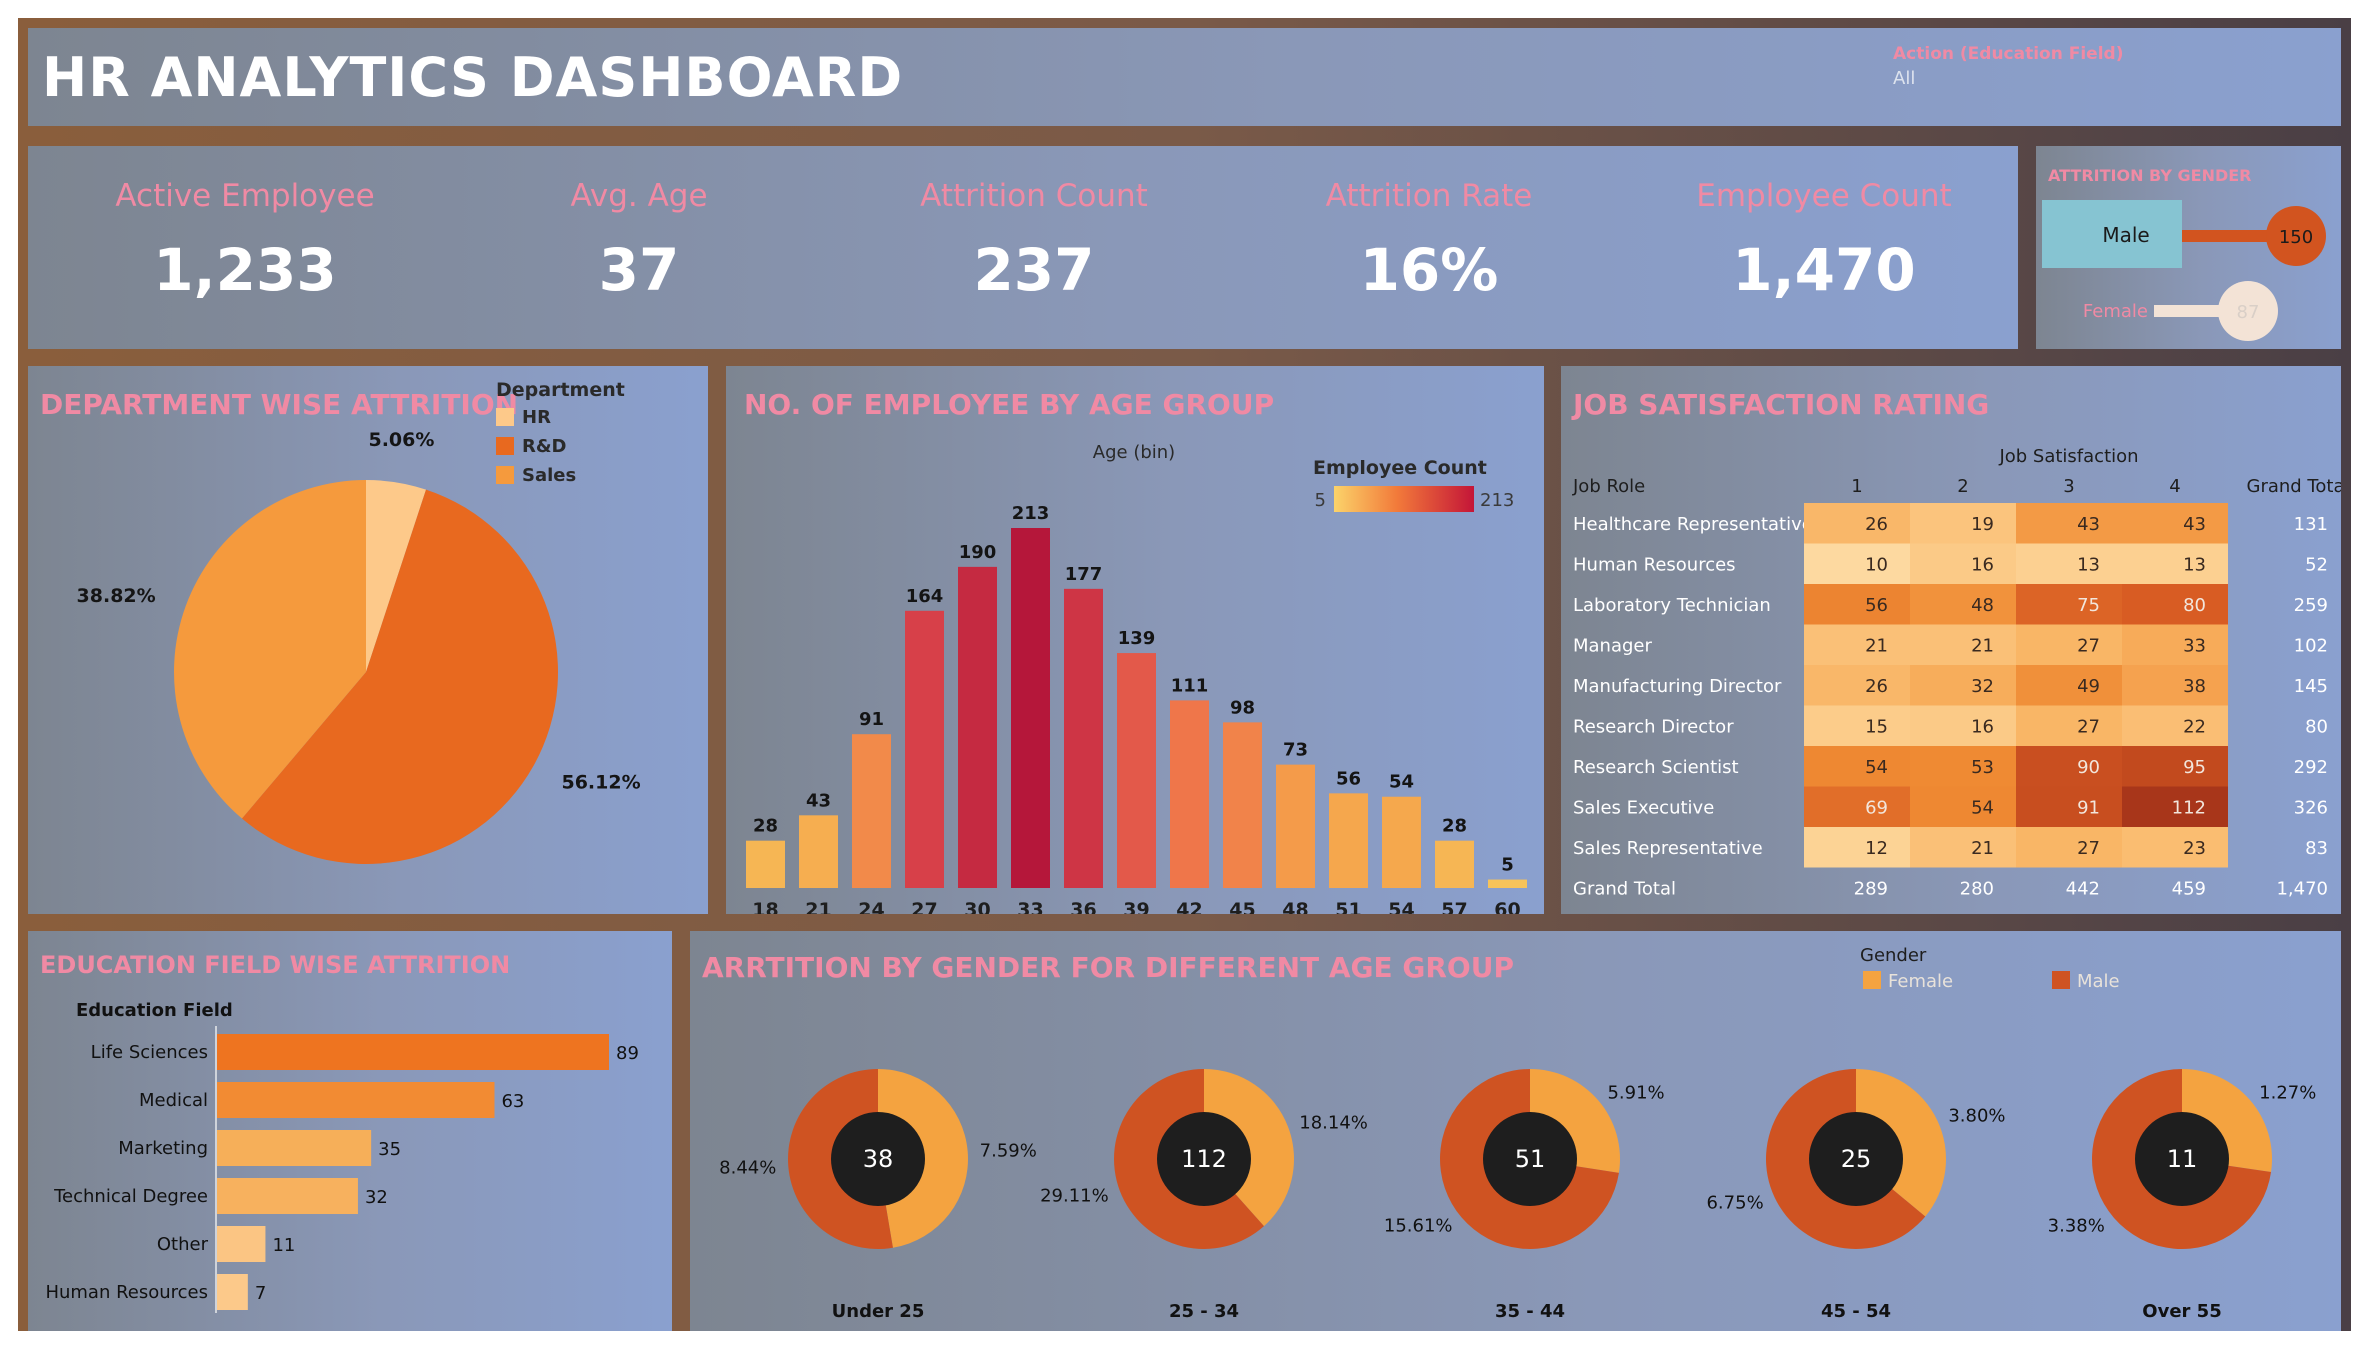 The image size is (2369, 1349). I want to click on slice-label: 5.06%, so click(401, 440).